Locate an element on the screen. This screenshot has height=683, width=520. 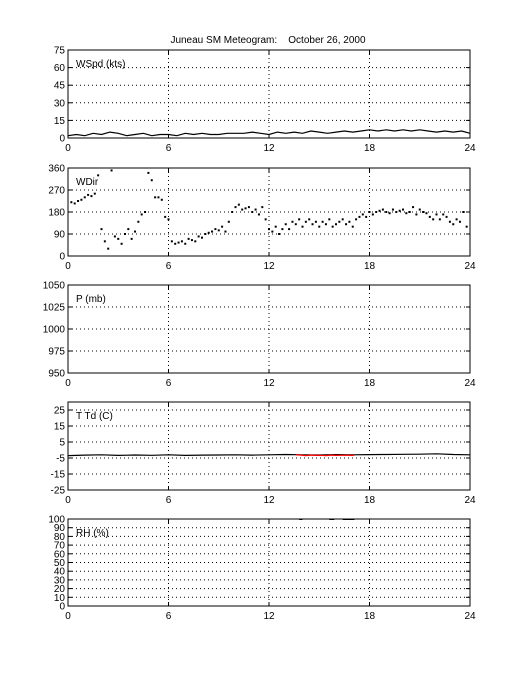
panel-wdir: 0 6 12 18 24 0 90 180 270 360 WDir is located at coordinates (262, 218).